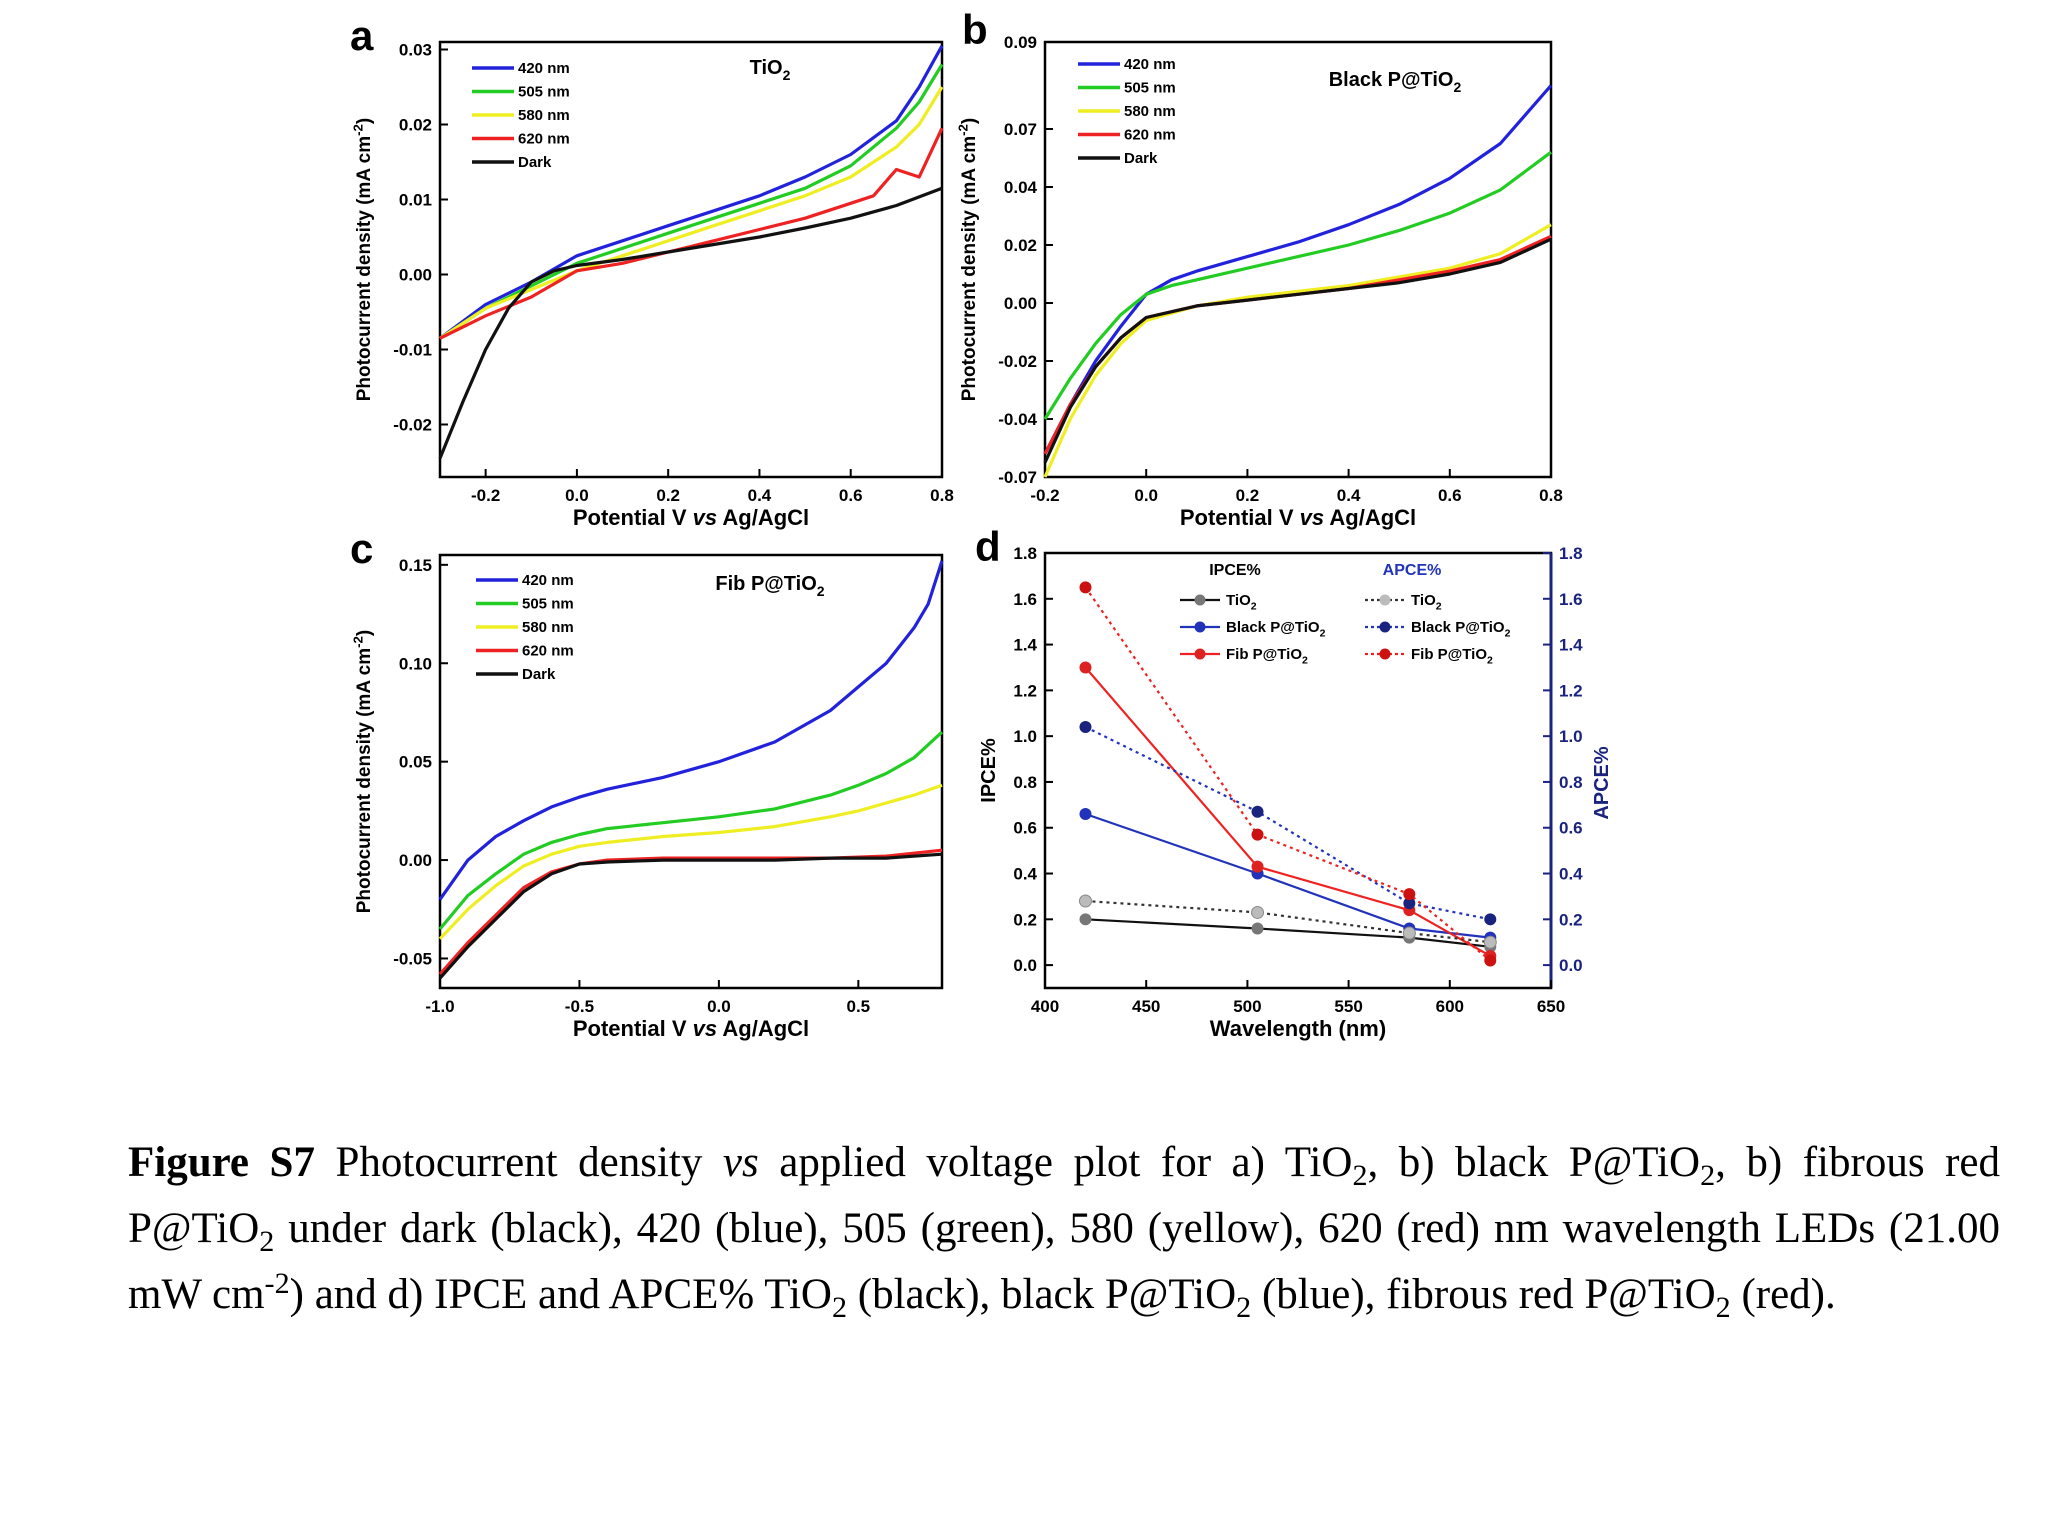 This screenshot has width=2048, height=1536. Describe the element at coordinates (1025, 553) in the screenshot. I see `y-tick-label: 1.8` at that location.